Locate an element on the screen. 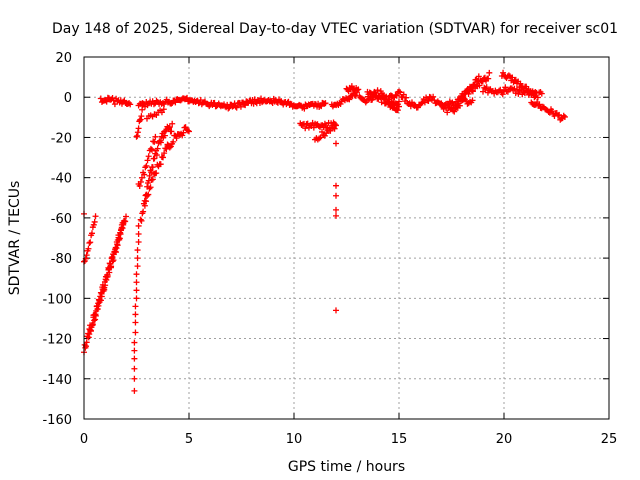 The width and height of the screenshot is (640, 480). x-tick-label: 0 is located at coordinates (84, 439).